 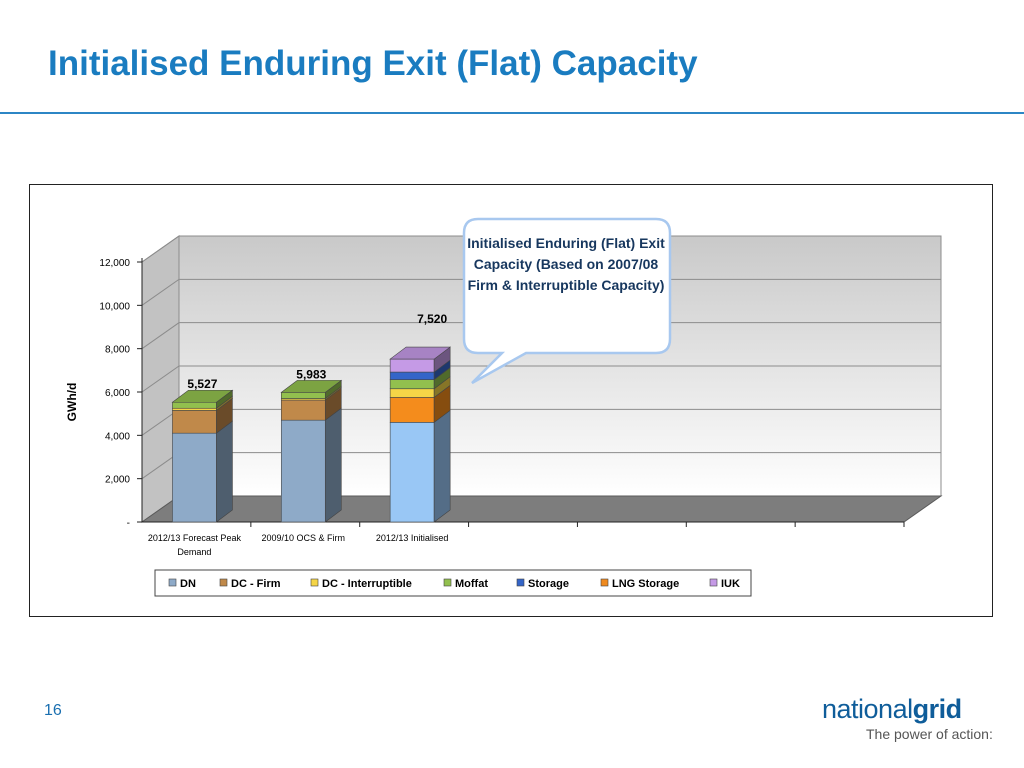 What do you see at coordinates (548, 584) in the screenshot?
I see `legend-label: Storage` at bounding box center [548, 584].